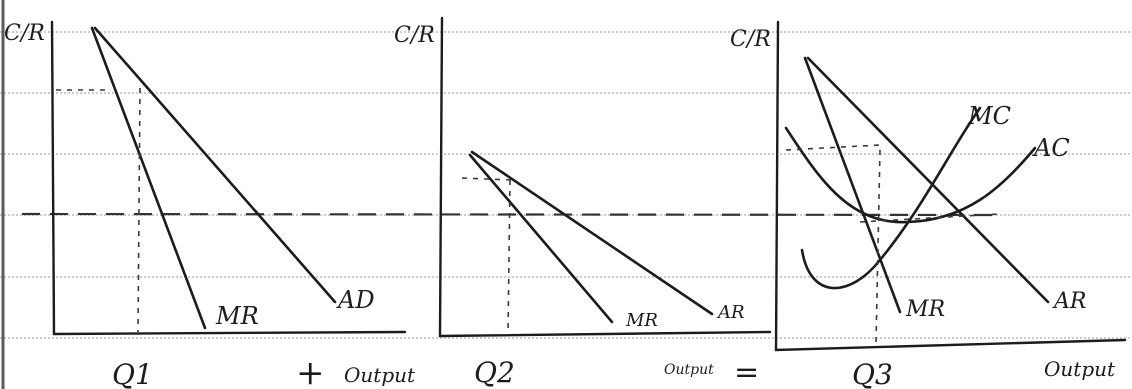 This screenshot has height=389, width=1132. Describe the element at coordinates (989, 116) in the screenshot. I see `panel3-mc-label: MC` at that location.